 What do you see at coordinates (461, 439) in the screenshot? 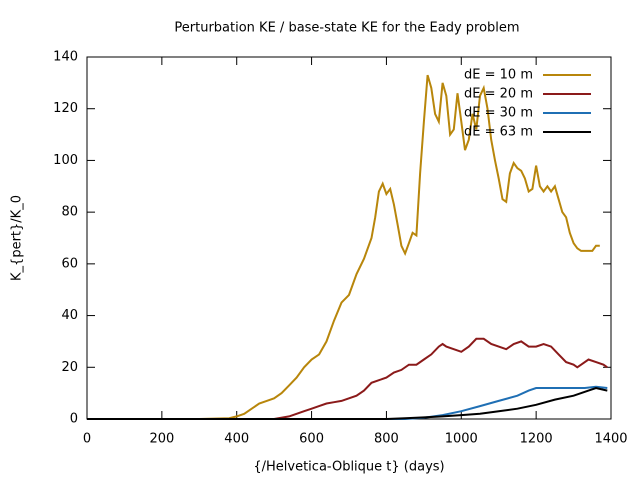
I see `x-tick-label: 1000` at bounding box center [461, 439].